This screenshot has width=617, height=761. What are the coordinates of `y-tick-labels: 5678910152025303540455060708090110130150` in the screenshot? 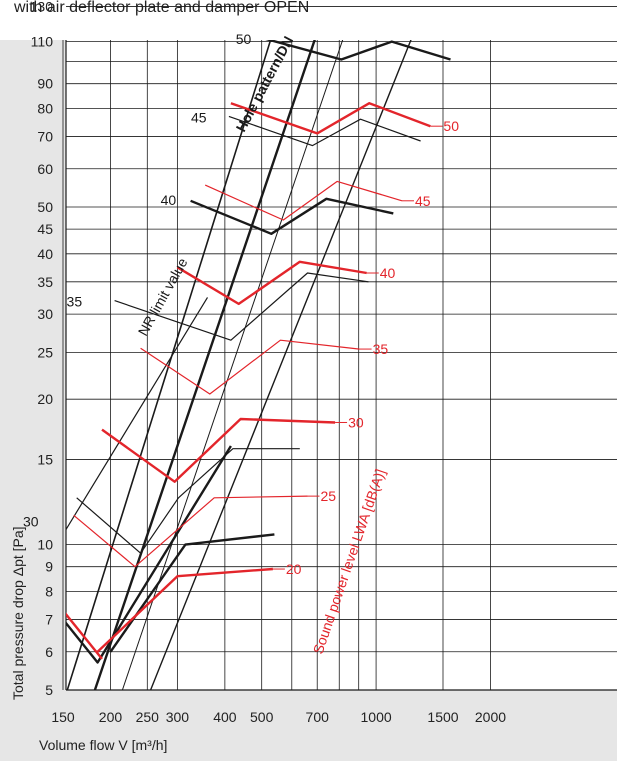 It's located at (42, 349).